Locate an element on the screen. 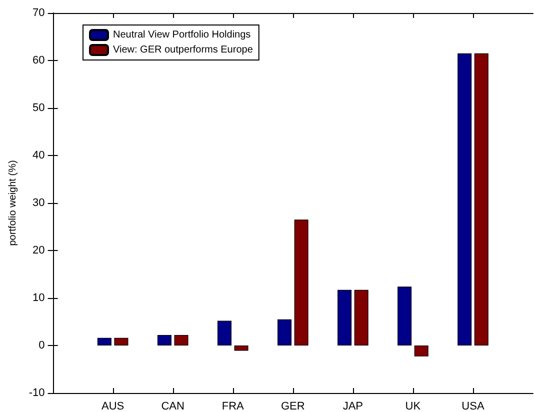  legend-label: Neutral View Portfolio Holdings is located at coordinates (182, 35).